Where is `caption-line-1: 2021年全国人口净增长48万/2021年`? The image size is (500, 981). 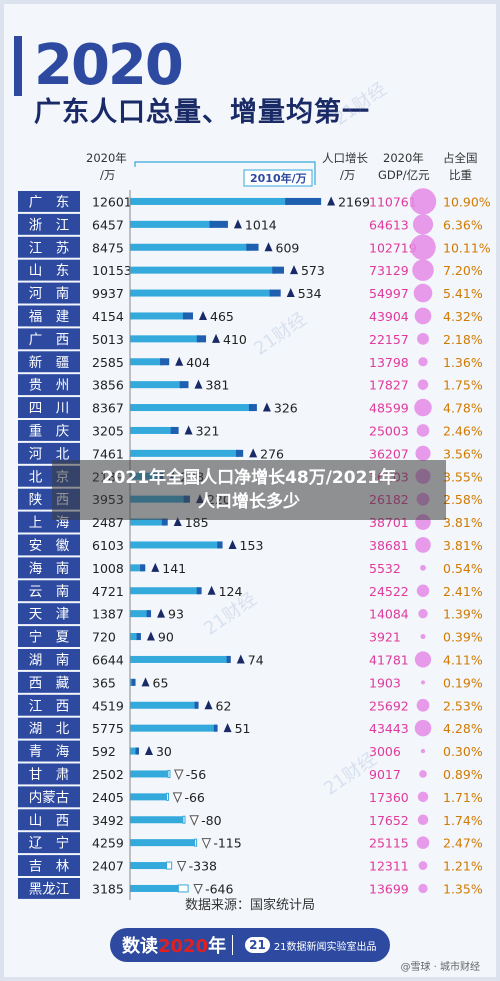
caption-line-1: 2021年全国人口净增长48万/2021年 is located at coordinates (249, 478).